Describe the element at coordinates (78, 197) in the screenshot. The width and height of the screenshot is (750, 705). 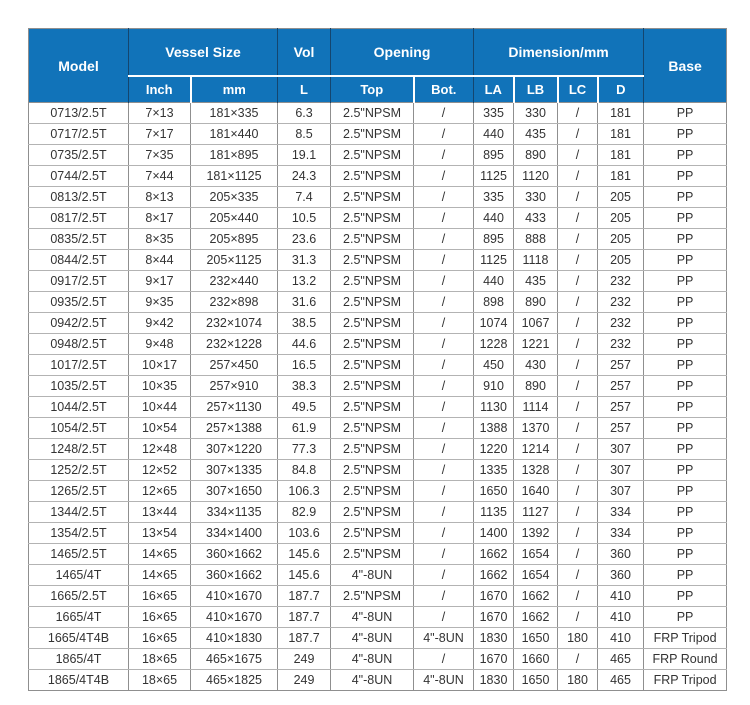
I see `cell-model: 0813/2.5T` at that location.